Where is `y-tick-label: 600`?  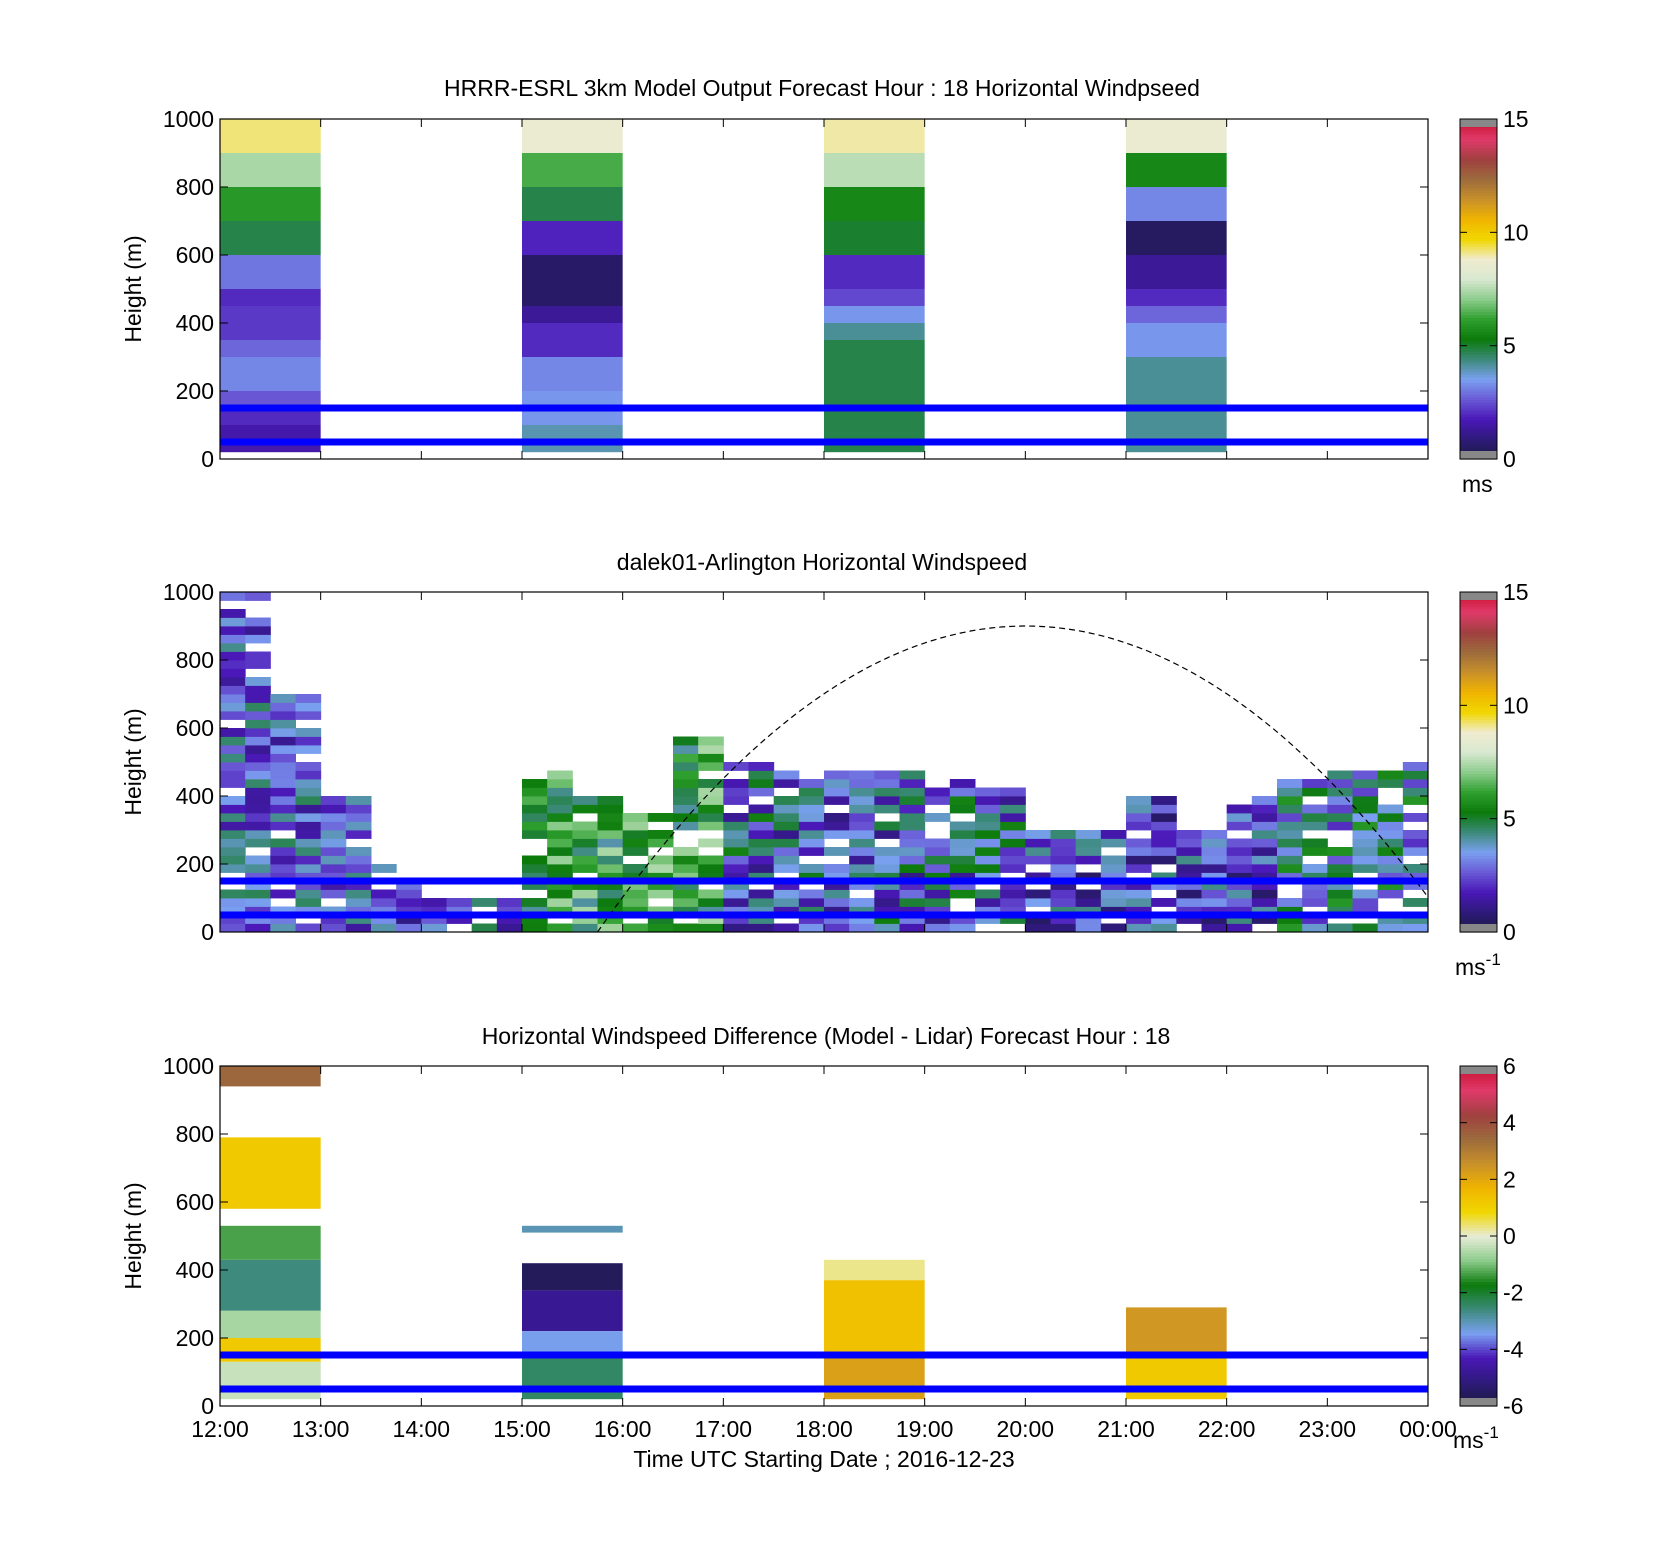 y-tick-label: 600 is located at coordinates (195, 1202).